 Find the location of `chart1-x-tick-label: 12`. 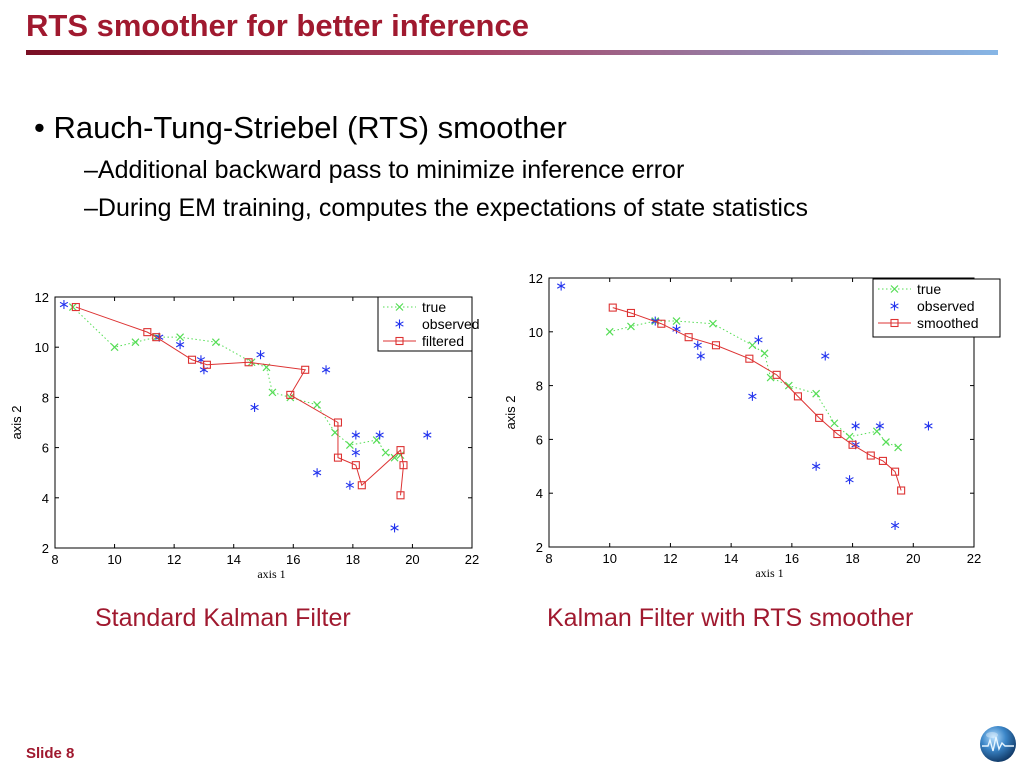

chart1-x-tick-label: 12 is located at coordinates (174, 559).